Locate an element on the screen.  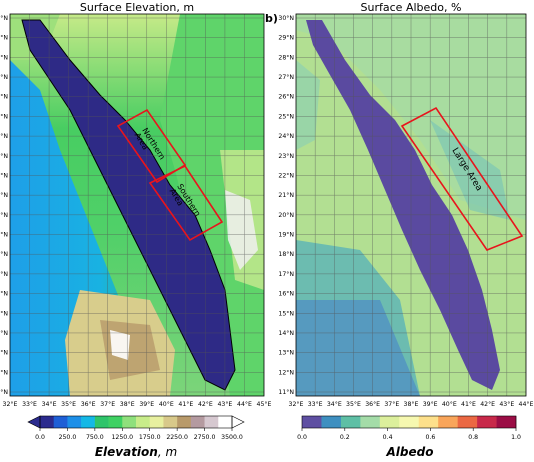
colorbar-tick-label: 0.6 is located at coordinates (430, 437).